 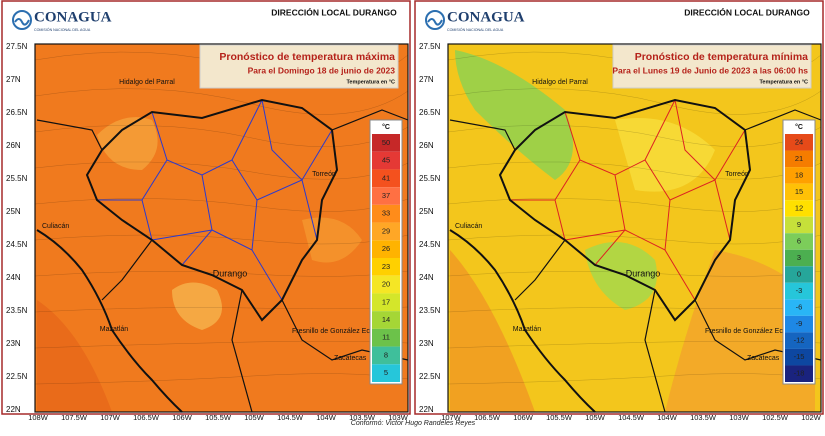 What do you see at coordinates (290, 417) in the screenshot?
I see `longitude-label: 104.5W` at bounding box center [290, 417].